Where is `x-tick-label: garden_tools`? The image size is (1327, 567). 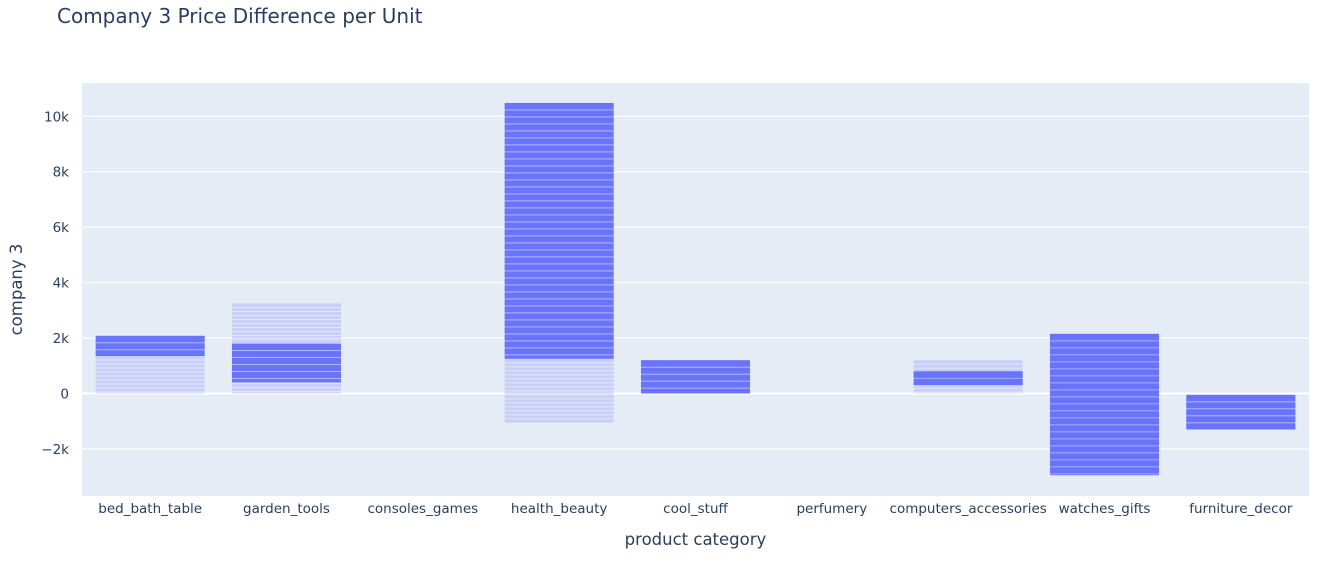
x-tick-label: garden_tools is located at coordinates (286, 509).